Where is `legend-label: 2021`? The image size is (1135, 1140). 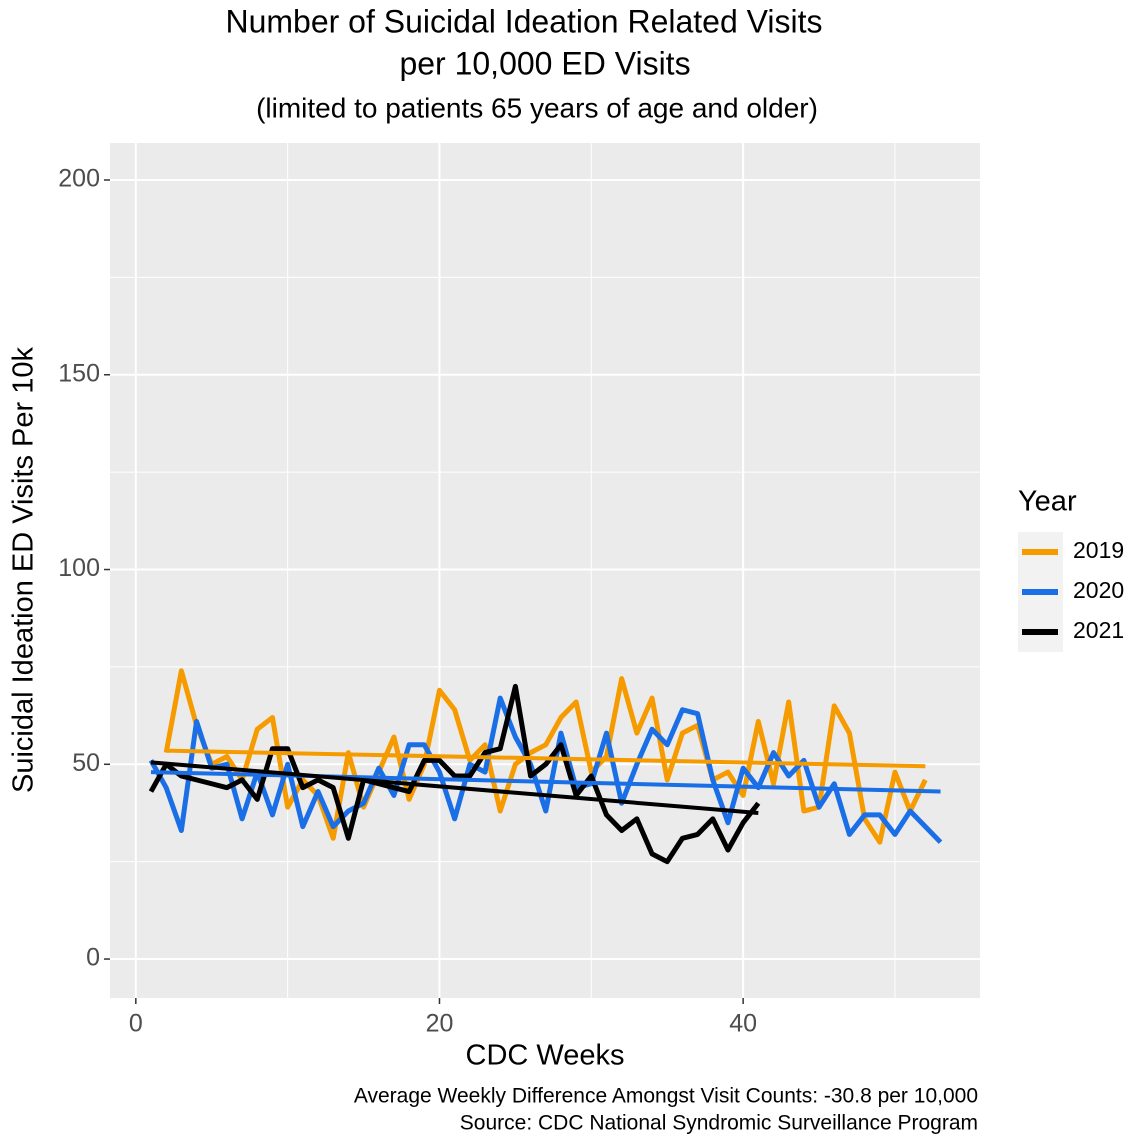
legend-label: 2021 is located at coordinates (1098, 630).